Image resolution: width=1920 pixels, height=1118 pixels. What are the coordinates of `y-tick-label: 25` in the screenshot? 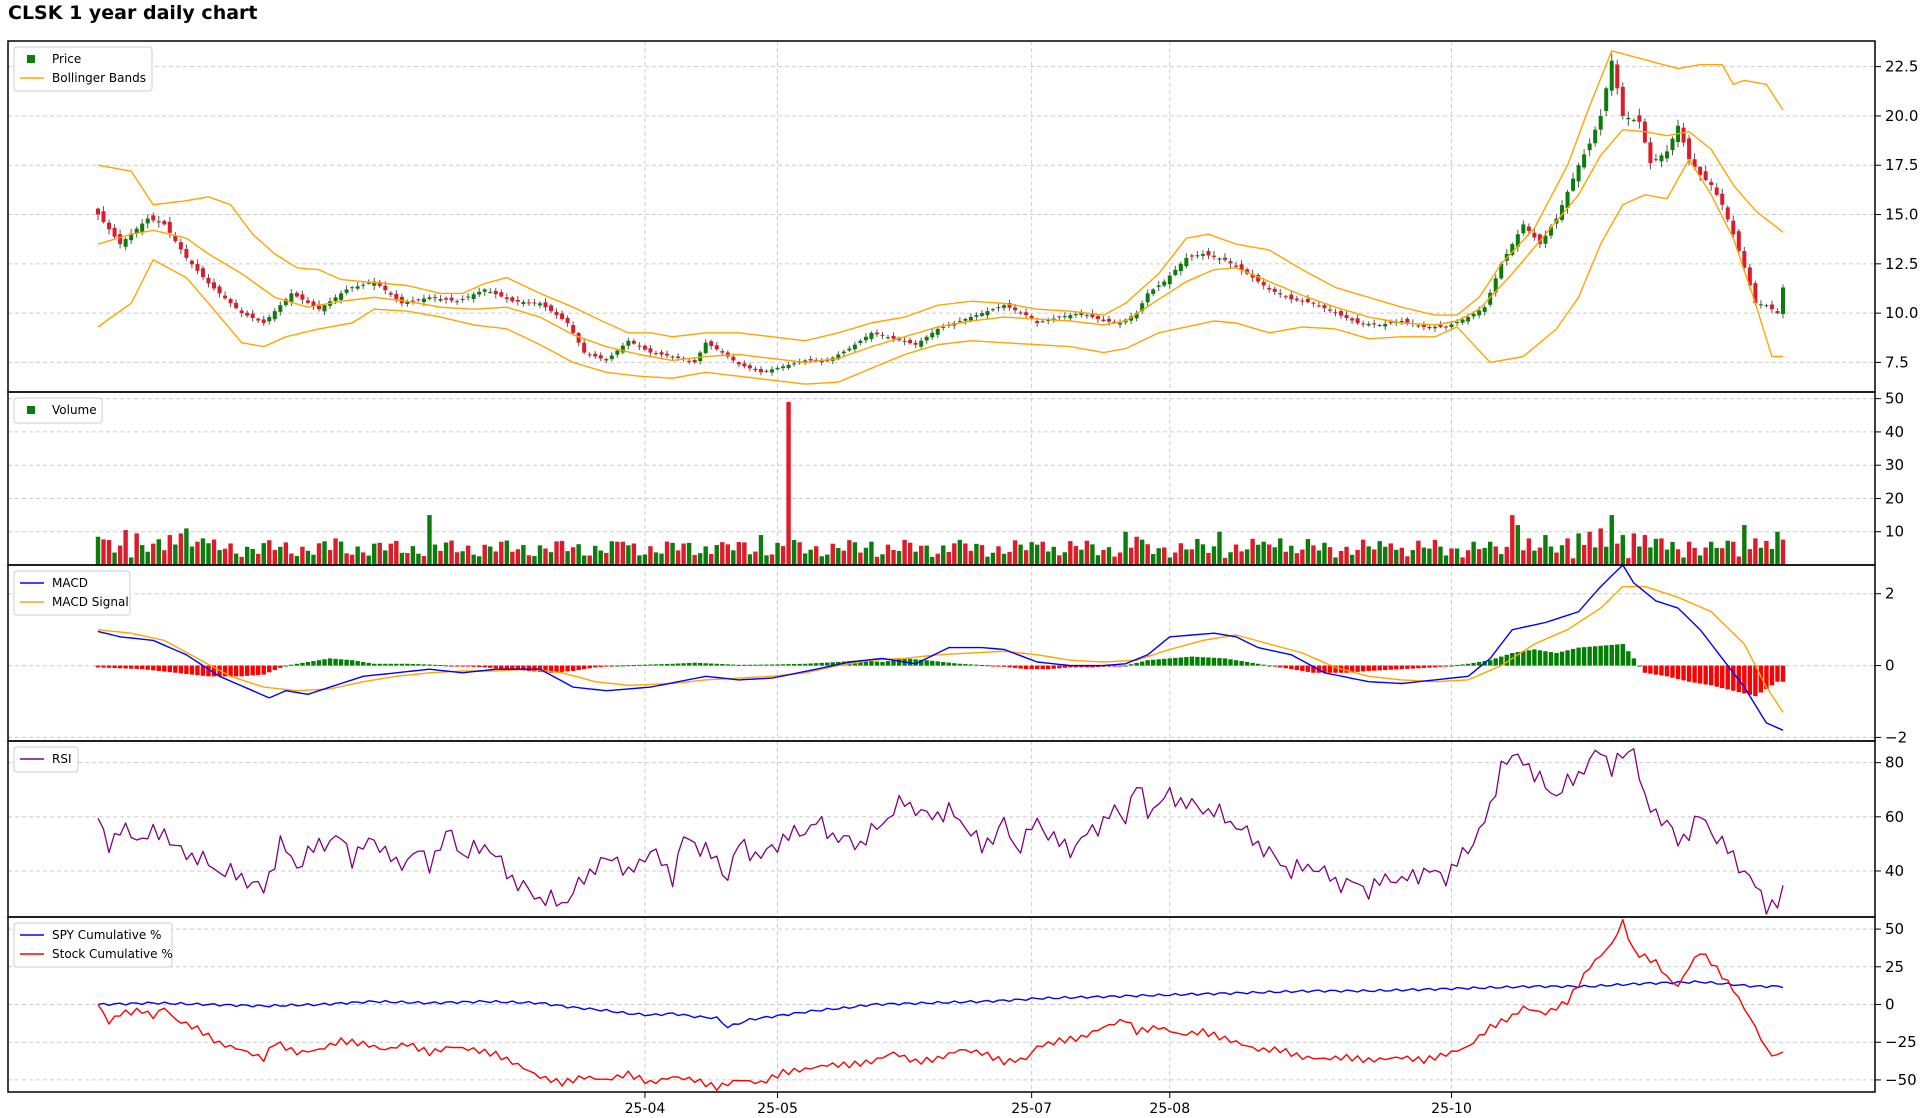 It's located at (1894, 967).